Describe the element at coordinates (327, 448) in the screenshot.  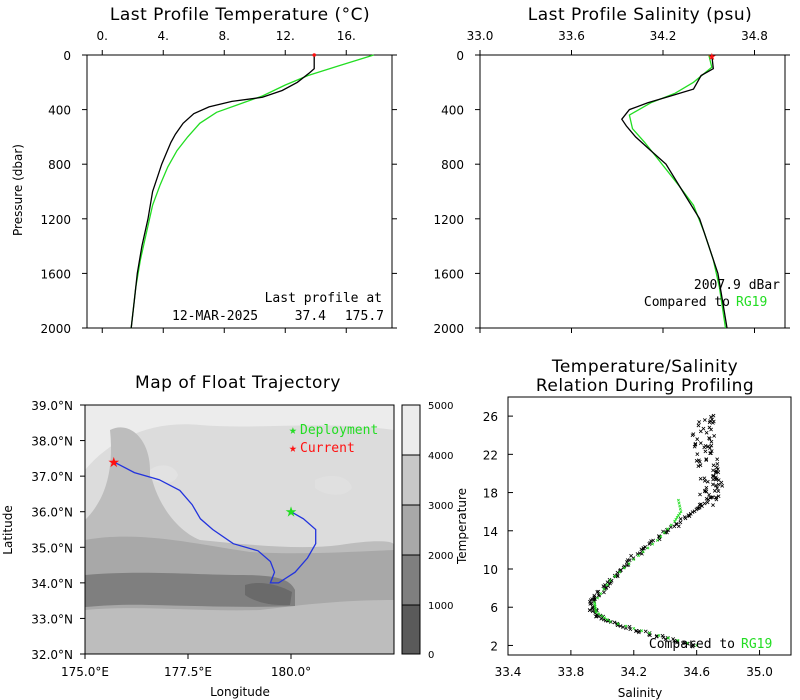
I see `legend-current-label: Current` at that location.